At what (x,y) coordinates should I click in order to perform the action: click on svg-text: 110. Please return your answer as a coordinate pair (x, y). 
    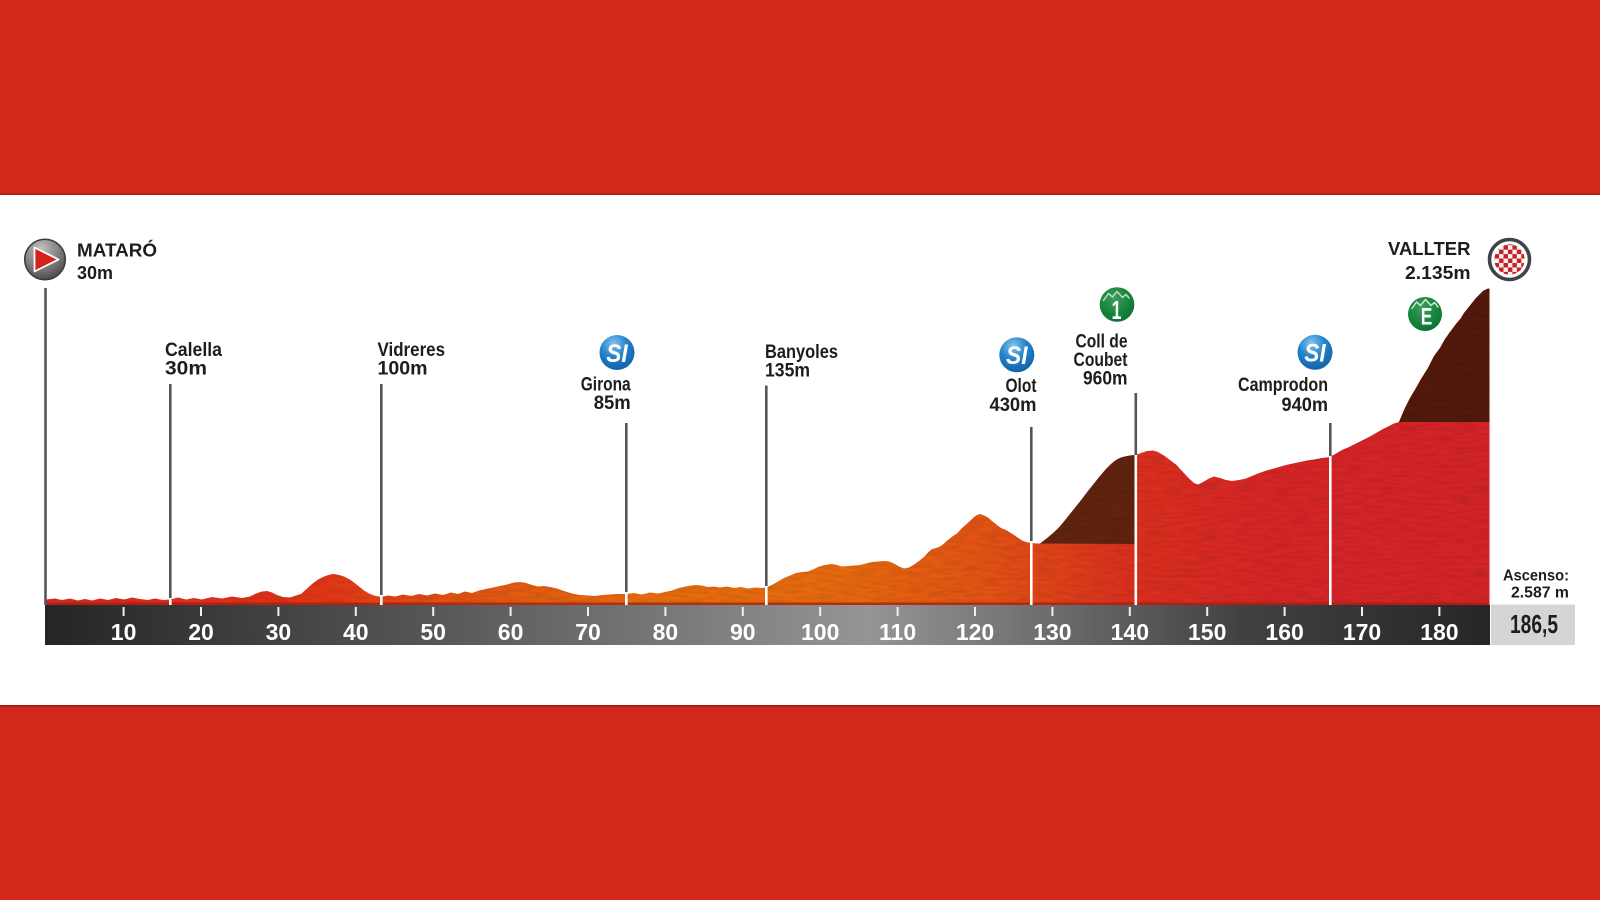
    Looking at the image, I should click on (897, 632).